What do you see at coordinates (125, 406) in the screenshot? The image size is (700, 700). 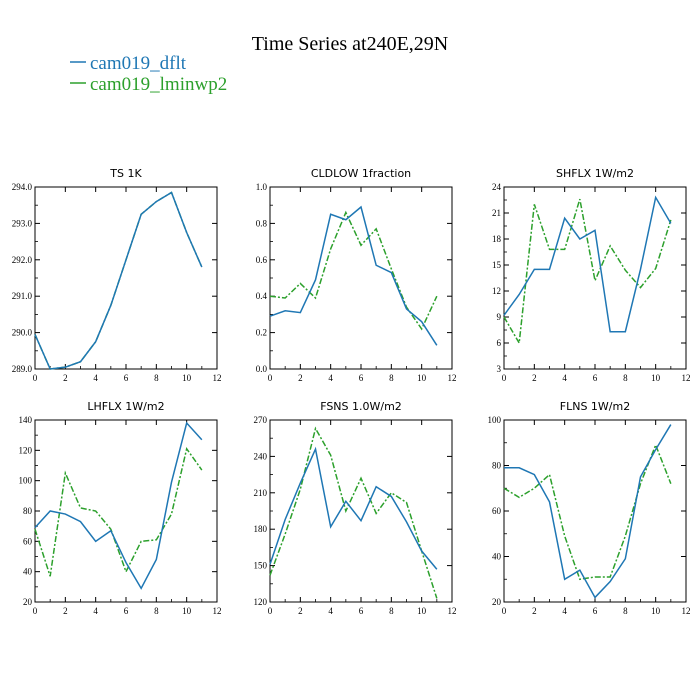 I see `chart-title-lhflx: LHFLX 1W/m2` at bounding box center [125, 406].